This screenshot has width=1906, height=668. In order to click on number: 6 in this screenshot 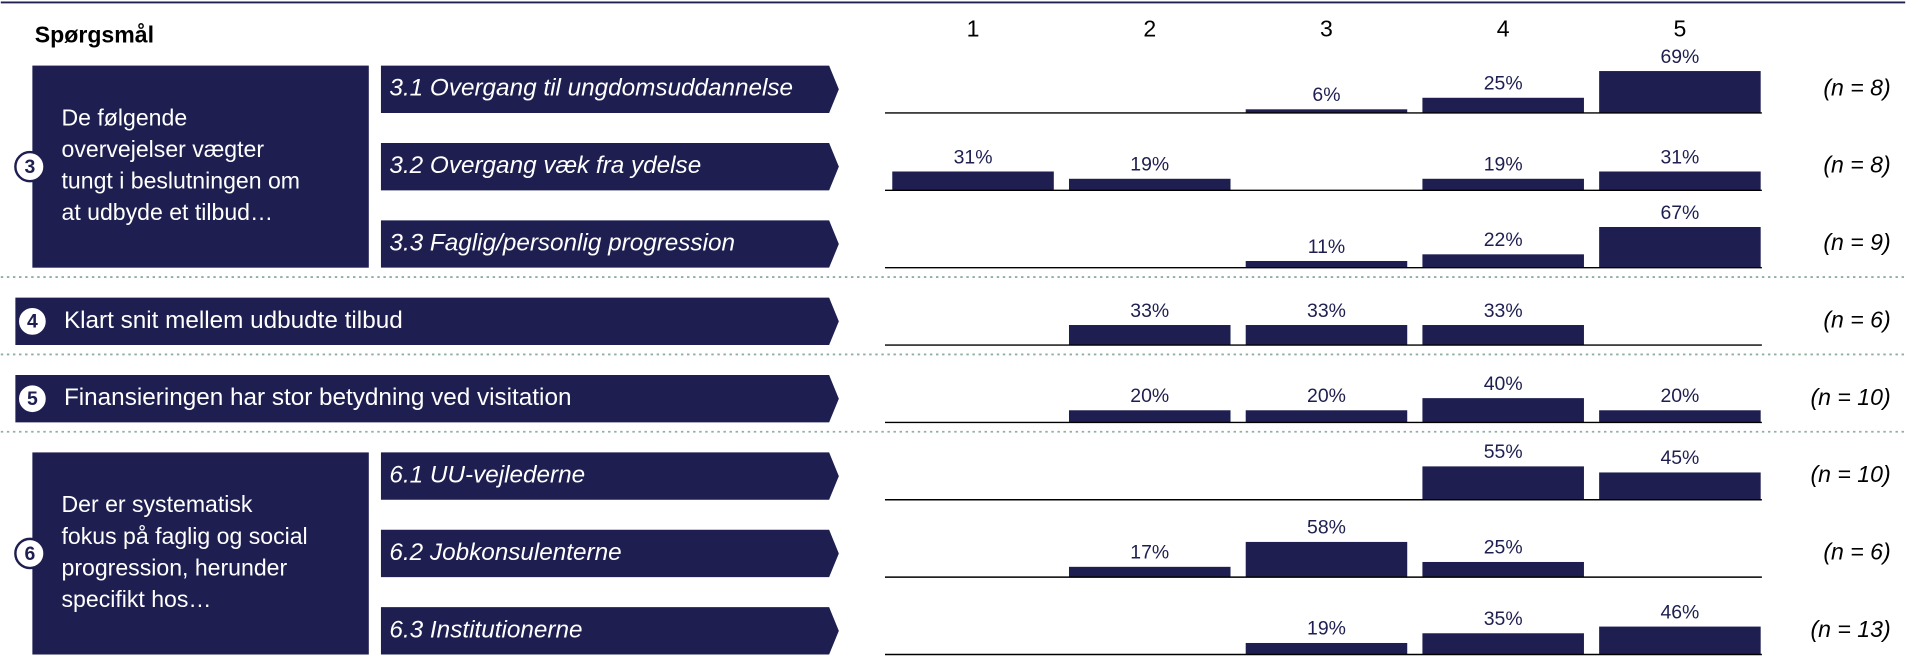, I will do `click(30, 554)`.